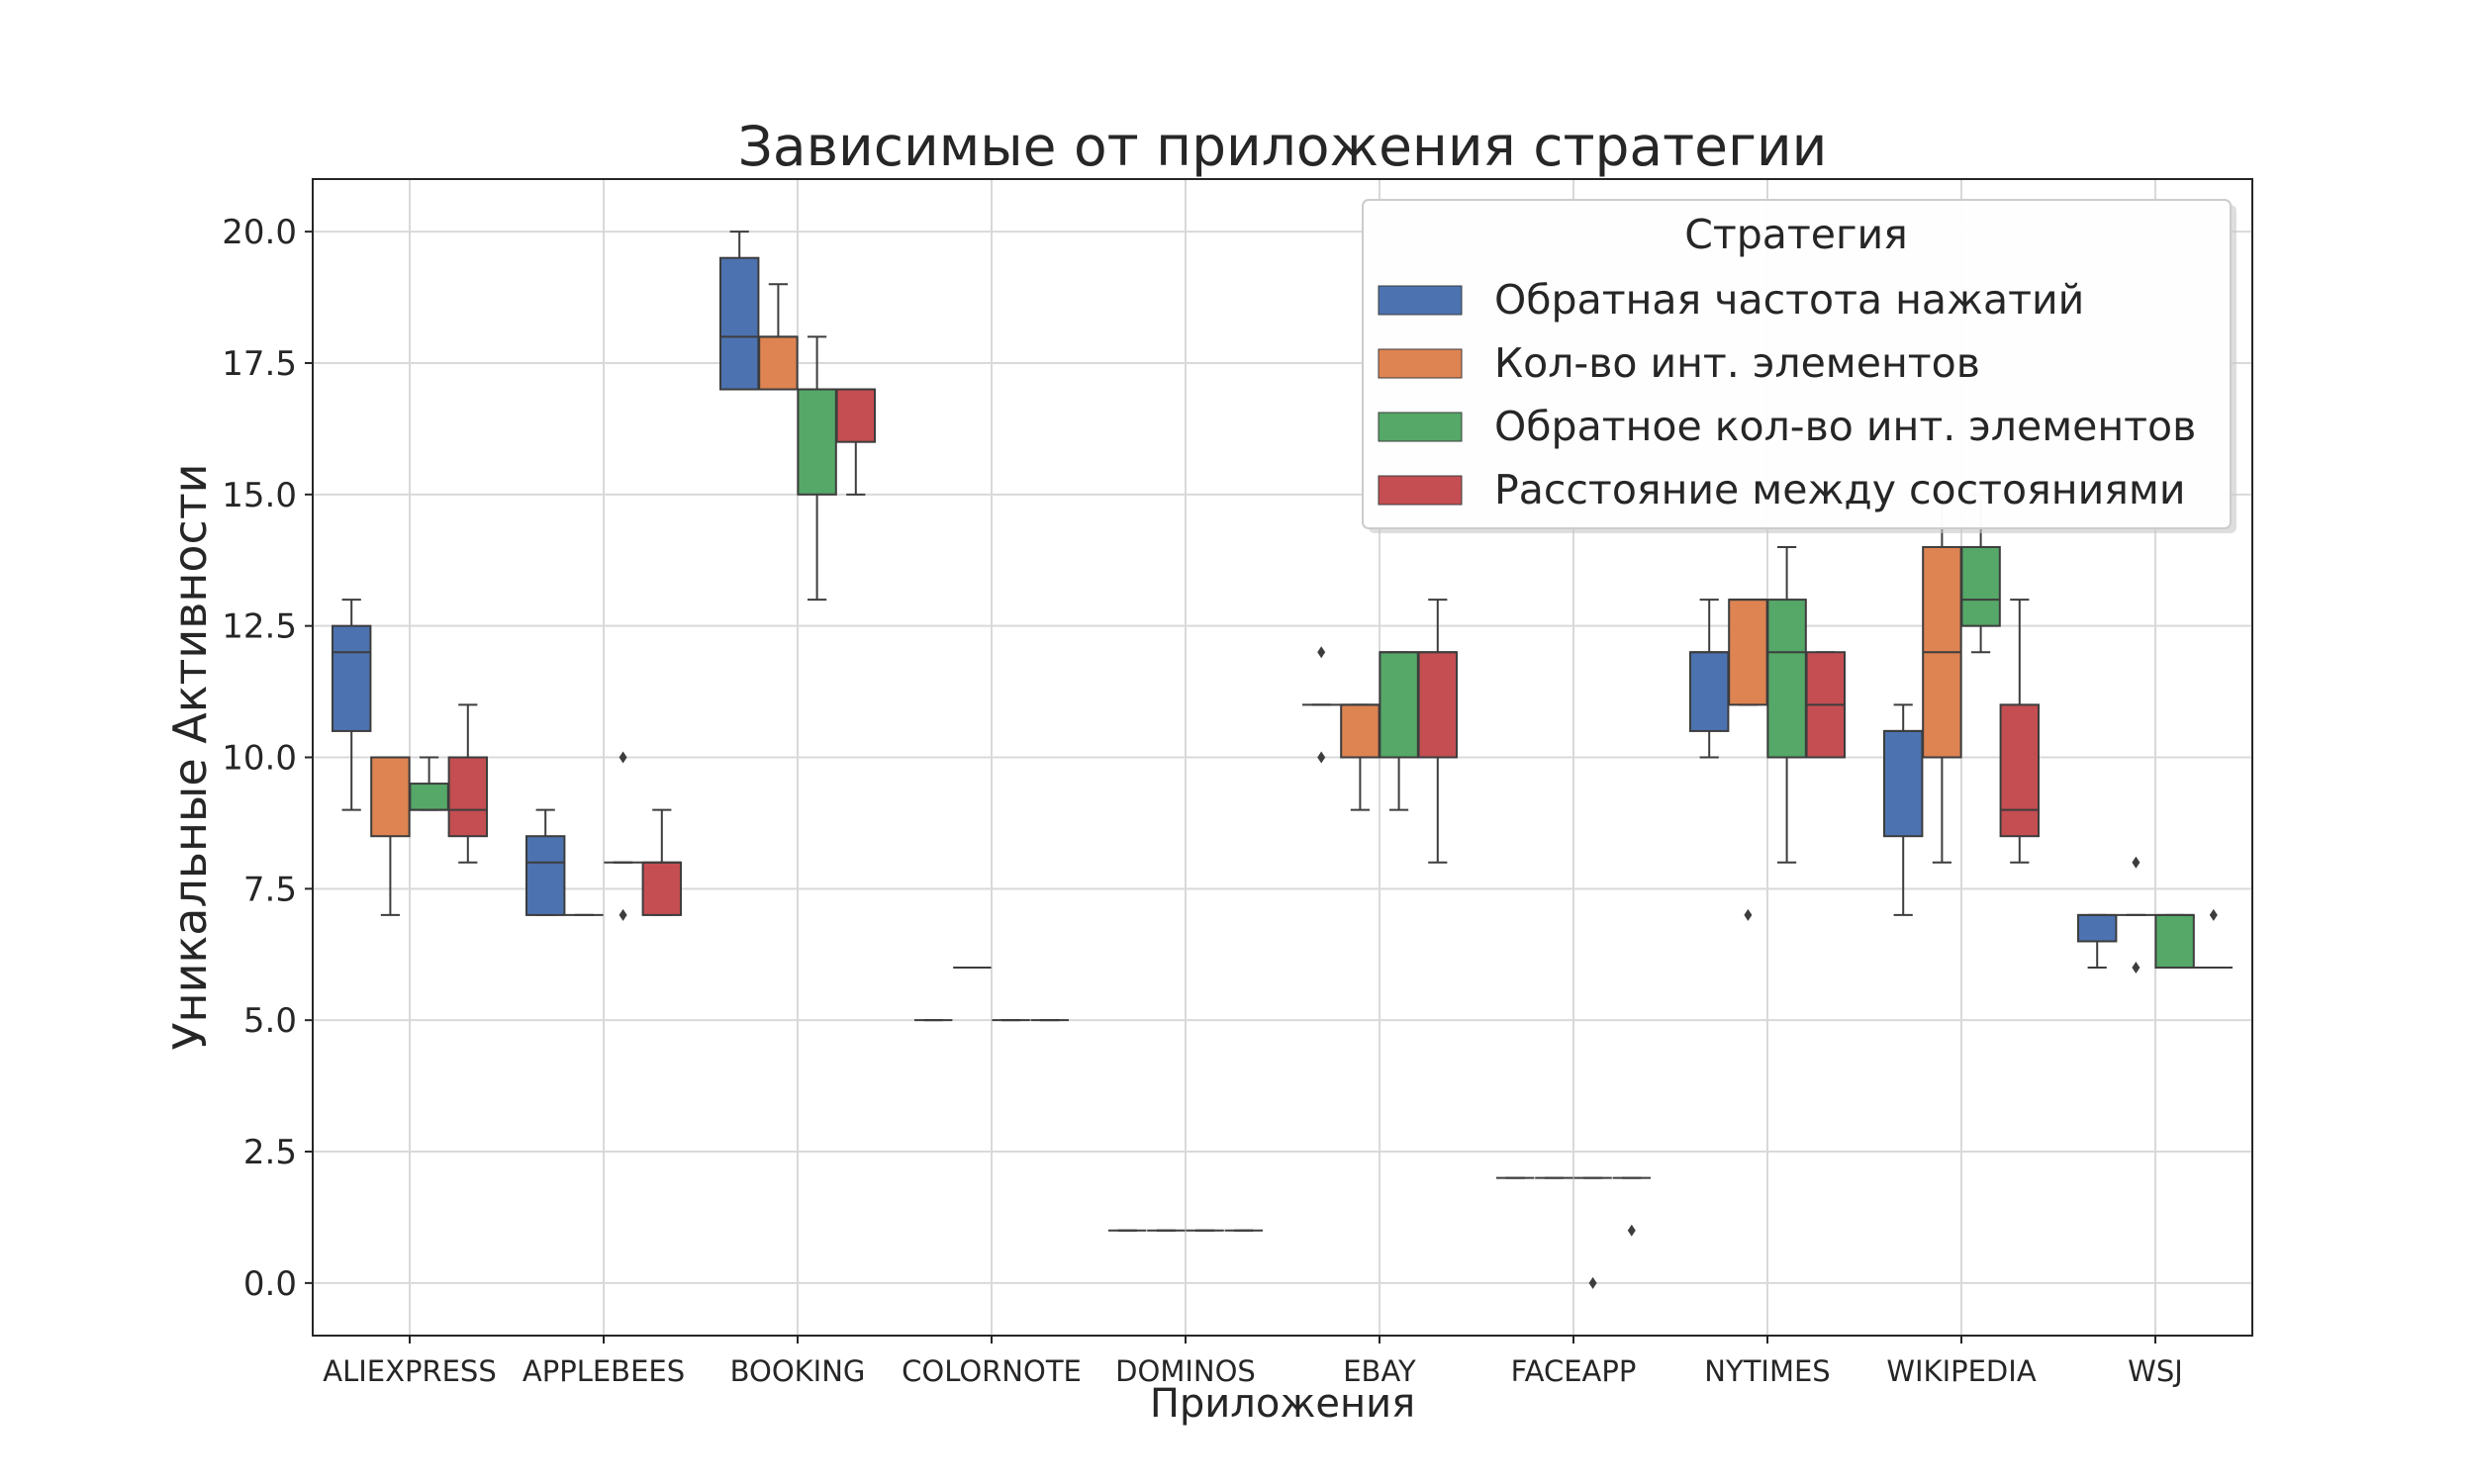 The height and width of the screenshot is (1484, 2474). I want to click on legend-title: Стратегия, so click(1796, 234).